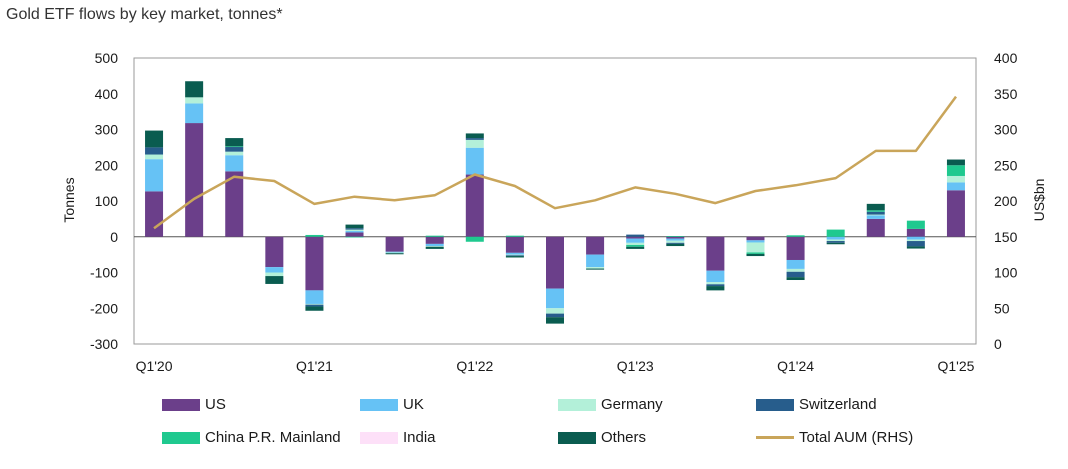 Image resolution: width=1068 pixels, height=469 pixels. Describe the element at coordinates (795, 366) in the screenshot. I see `x-tick-label: Q1'24` at that location.